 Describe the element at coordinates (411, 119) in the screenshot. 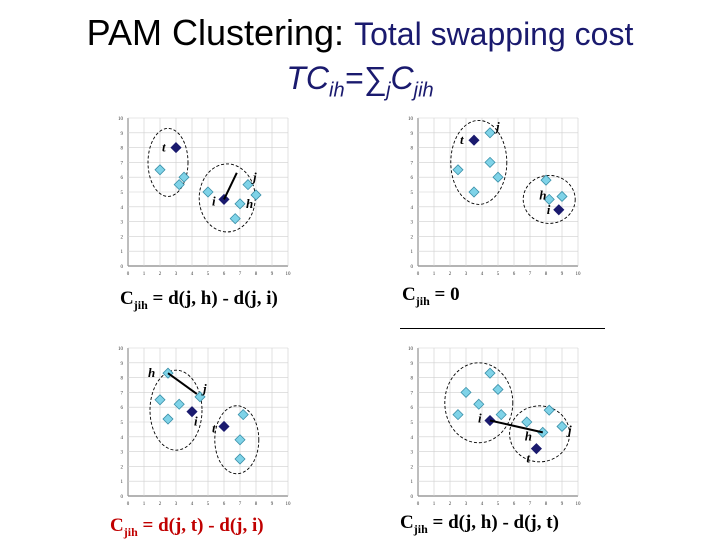

I see `panel-2-y-tick: 10` at that location.